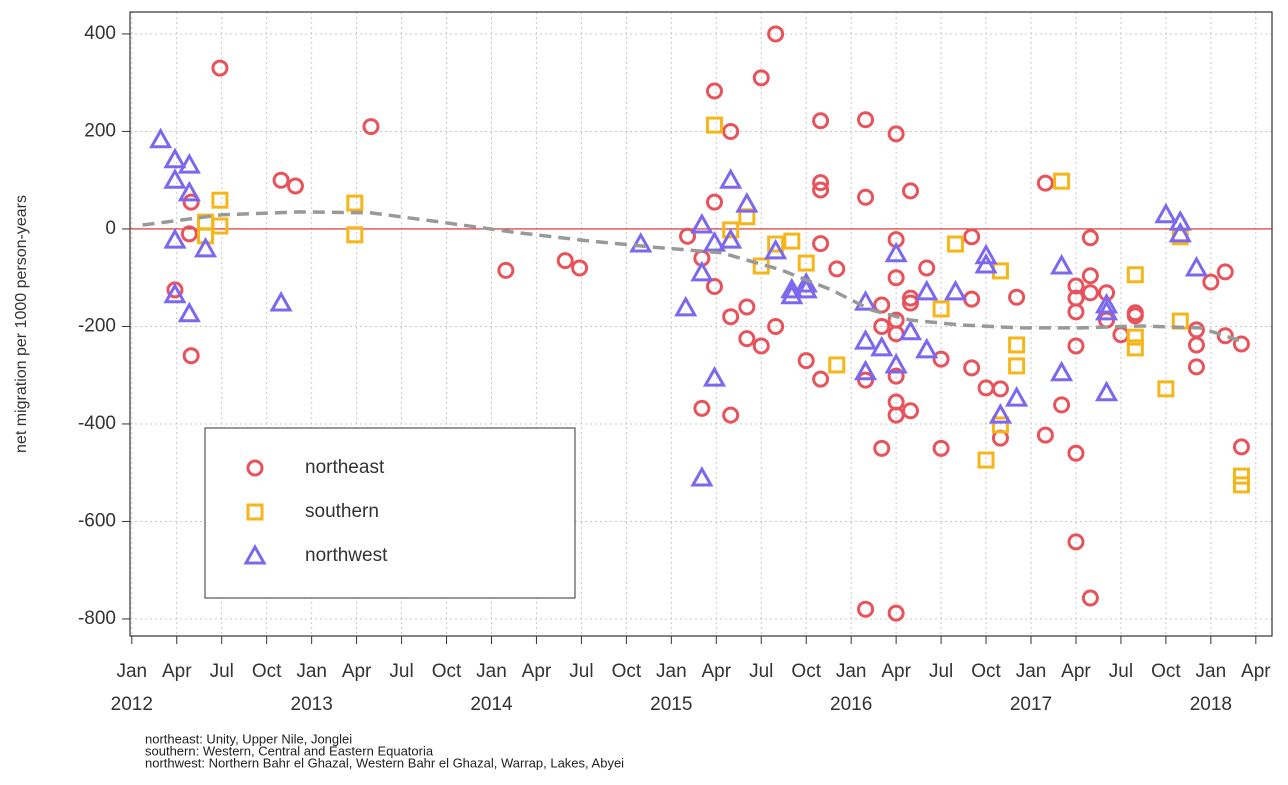  I want to click on legend-label: northeast, so click(345, 467).